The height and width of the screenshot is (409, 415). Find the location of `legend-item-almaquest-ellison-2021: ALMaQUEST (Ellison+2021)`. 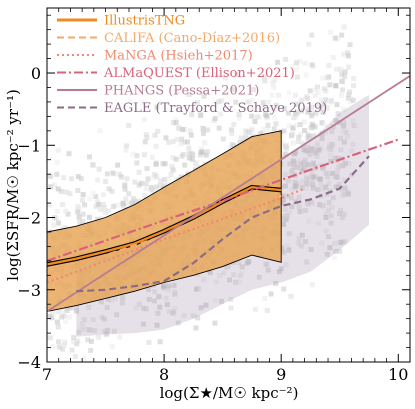

legend-item-almaquest-ellison-2021: ALMaQUEST (Ellison+2021) is located at coordinates (176, 73).